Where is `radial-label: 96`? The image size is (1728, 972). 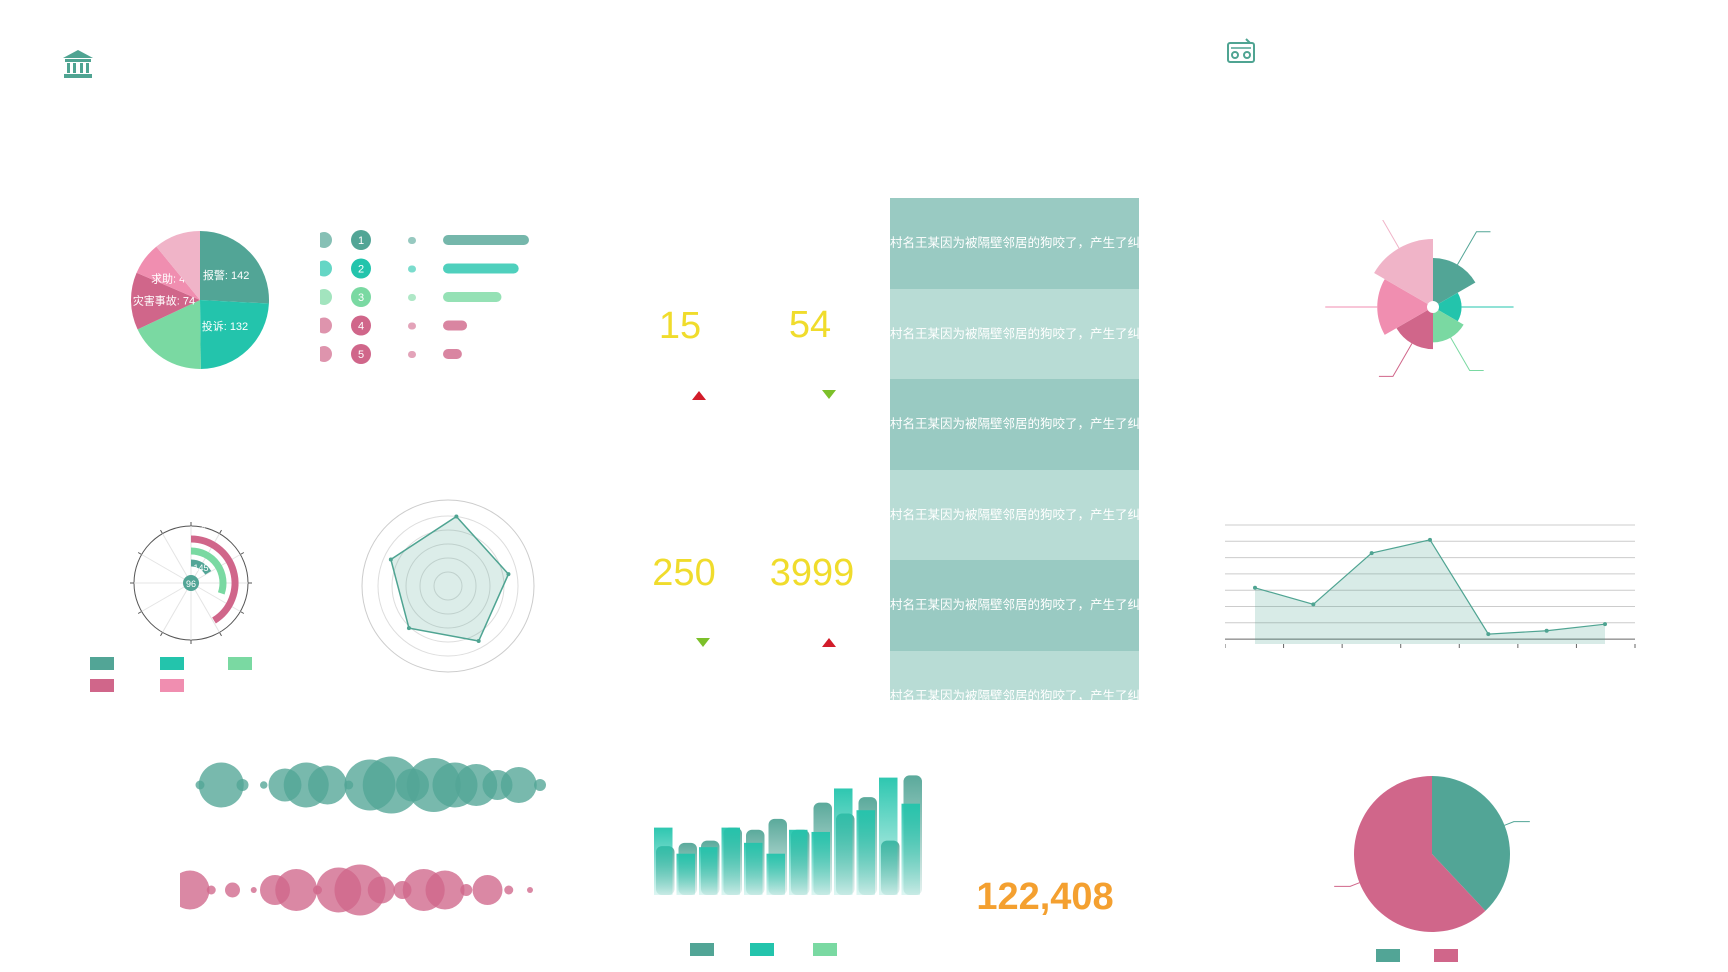 radial-label: 96 is located at coordinates (191, 584).